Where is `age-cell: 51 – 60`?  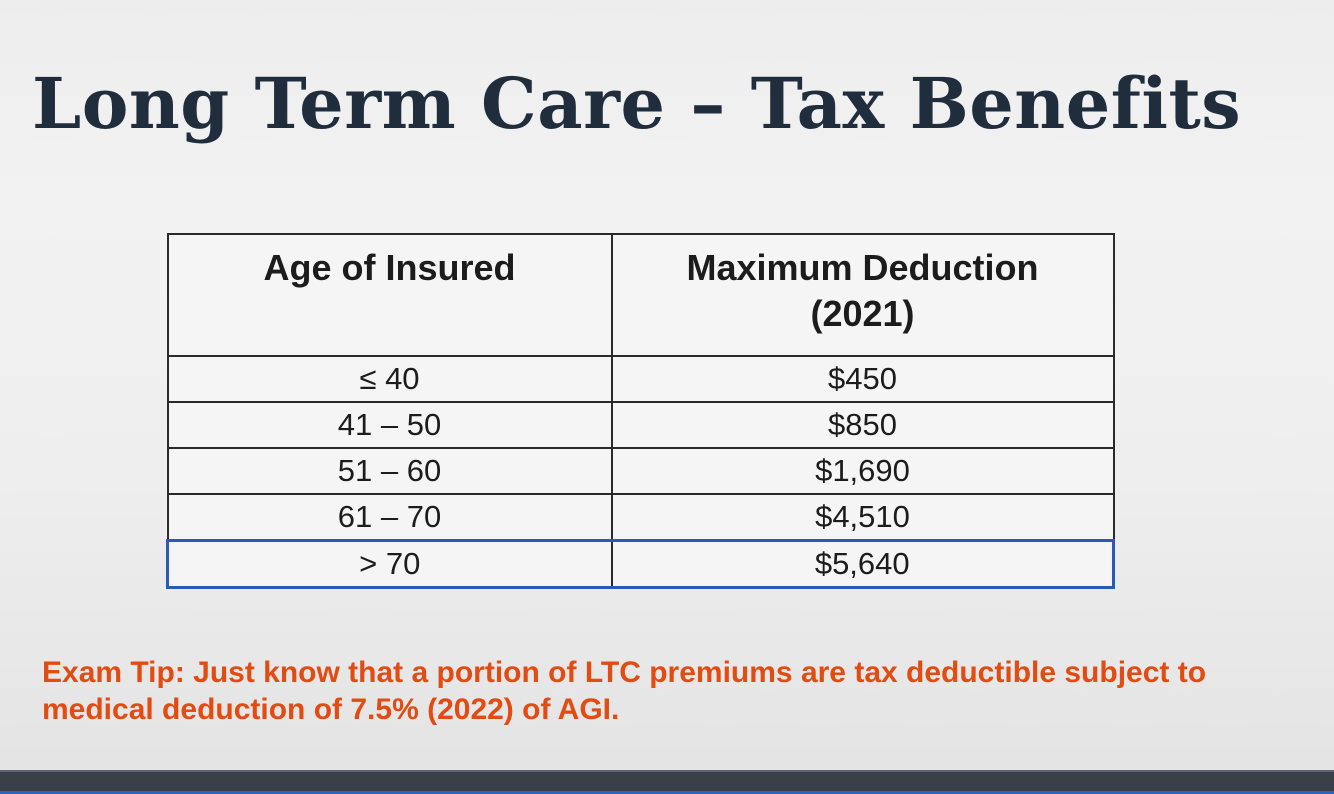
age-cell: 51 – 60 is located at coordinates (389, 471).